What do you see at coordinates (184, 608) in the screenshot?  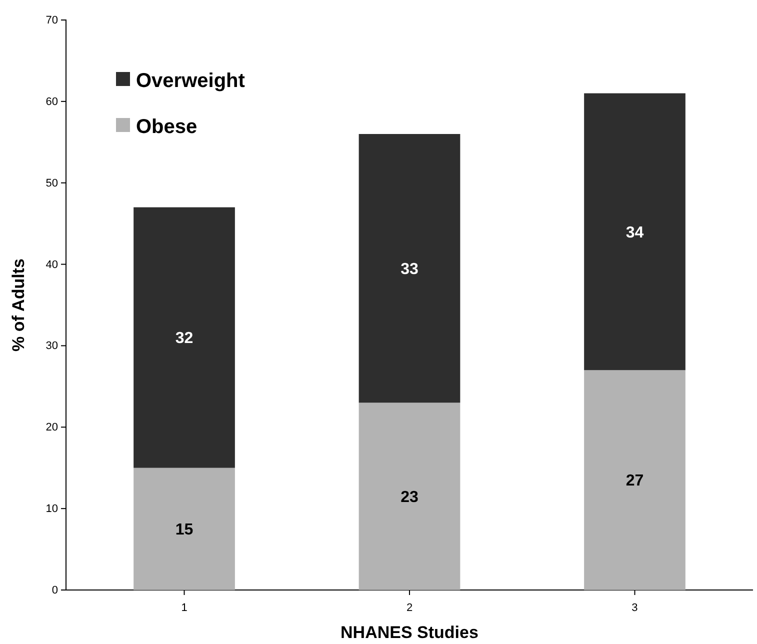 I see `x-tick-label: 1` at bounding box center [184, 608].